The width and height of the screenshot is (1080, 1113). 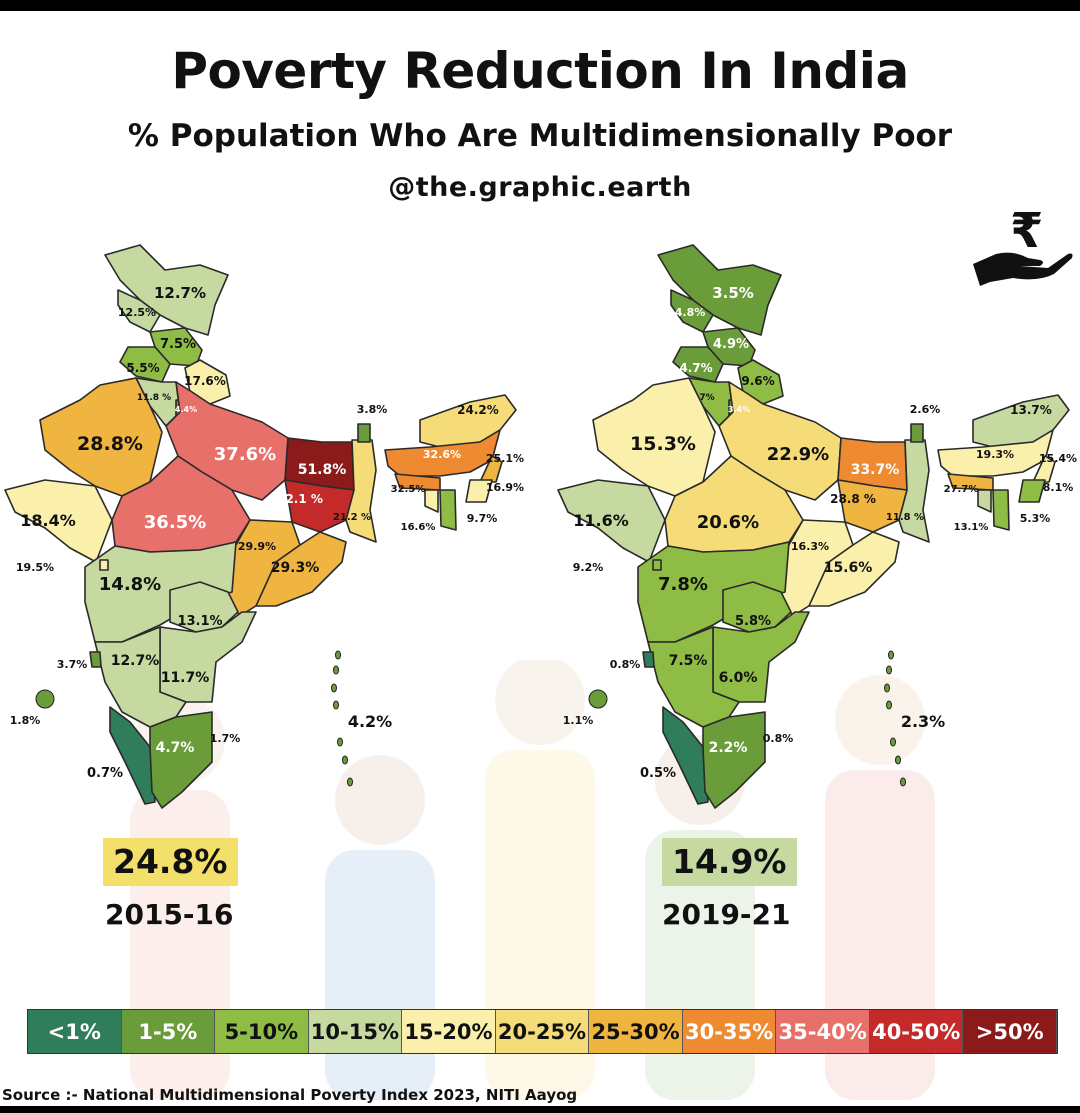 What do you see at coordinates (540, 1109) in the screenshot?
I see `bottom-border` at bounding box center [540, 1109].